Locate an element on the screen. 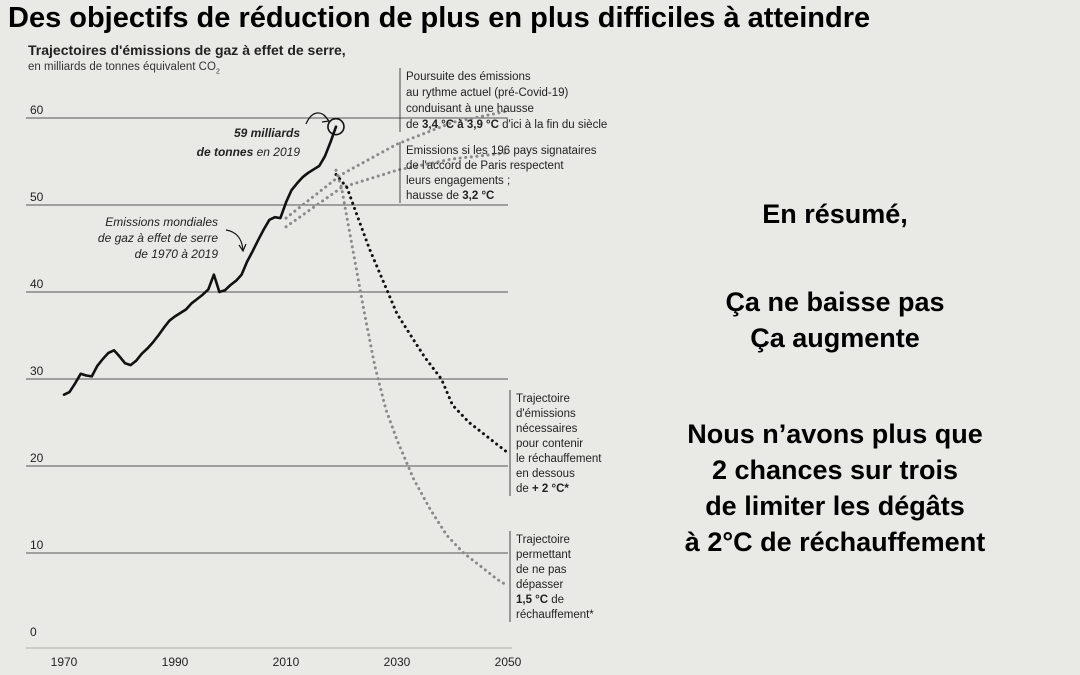  x-tick-label-1970: 1970 is located at coordinates (64, 662).